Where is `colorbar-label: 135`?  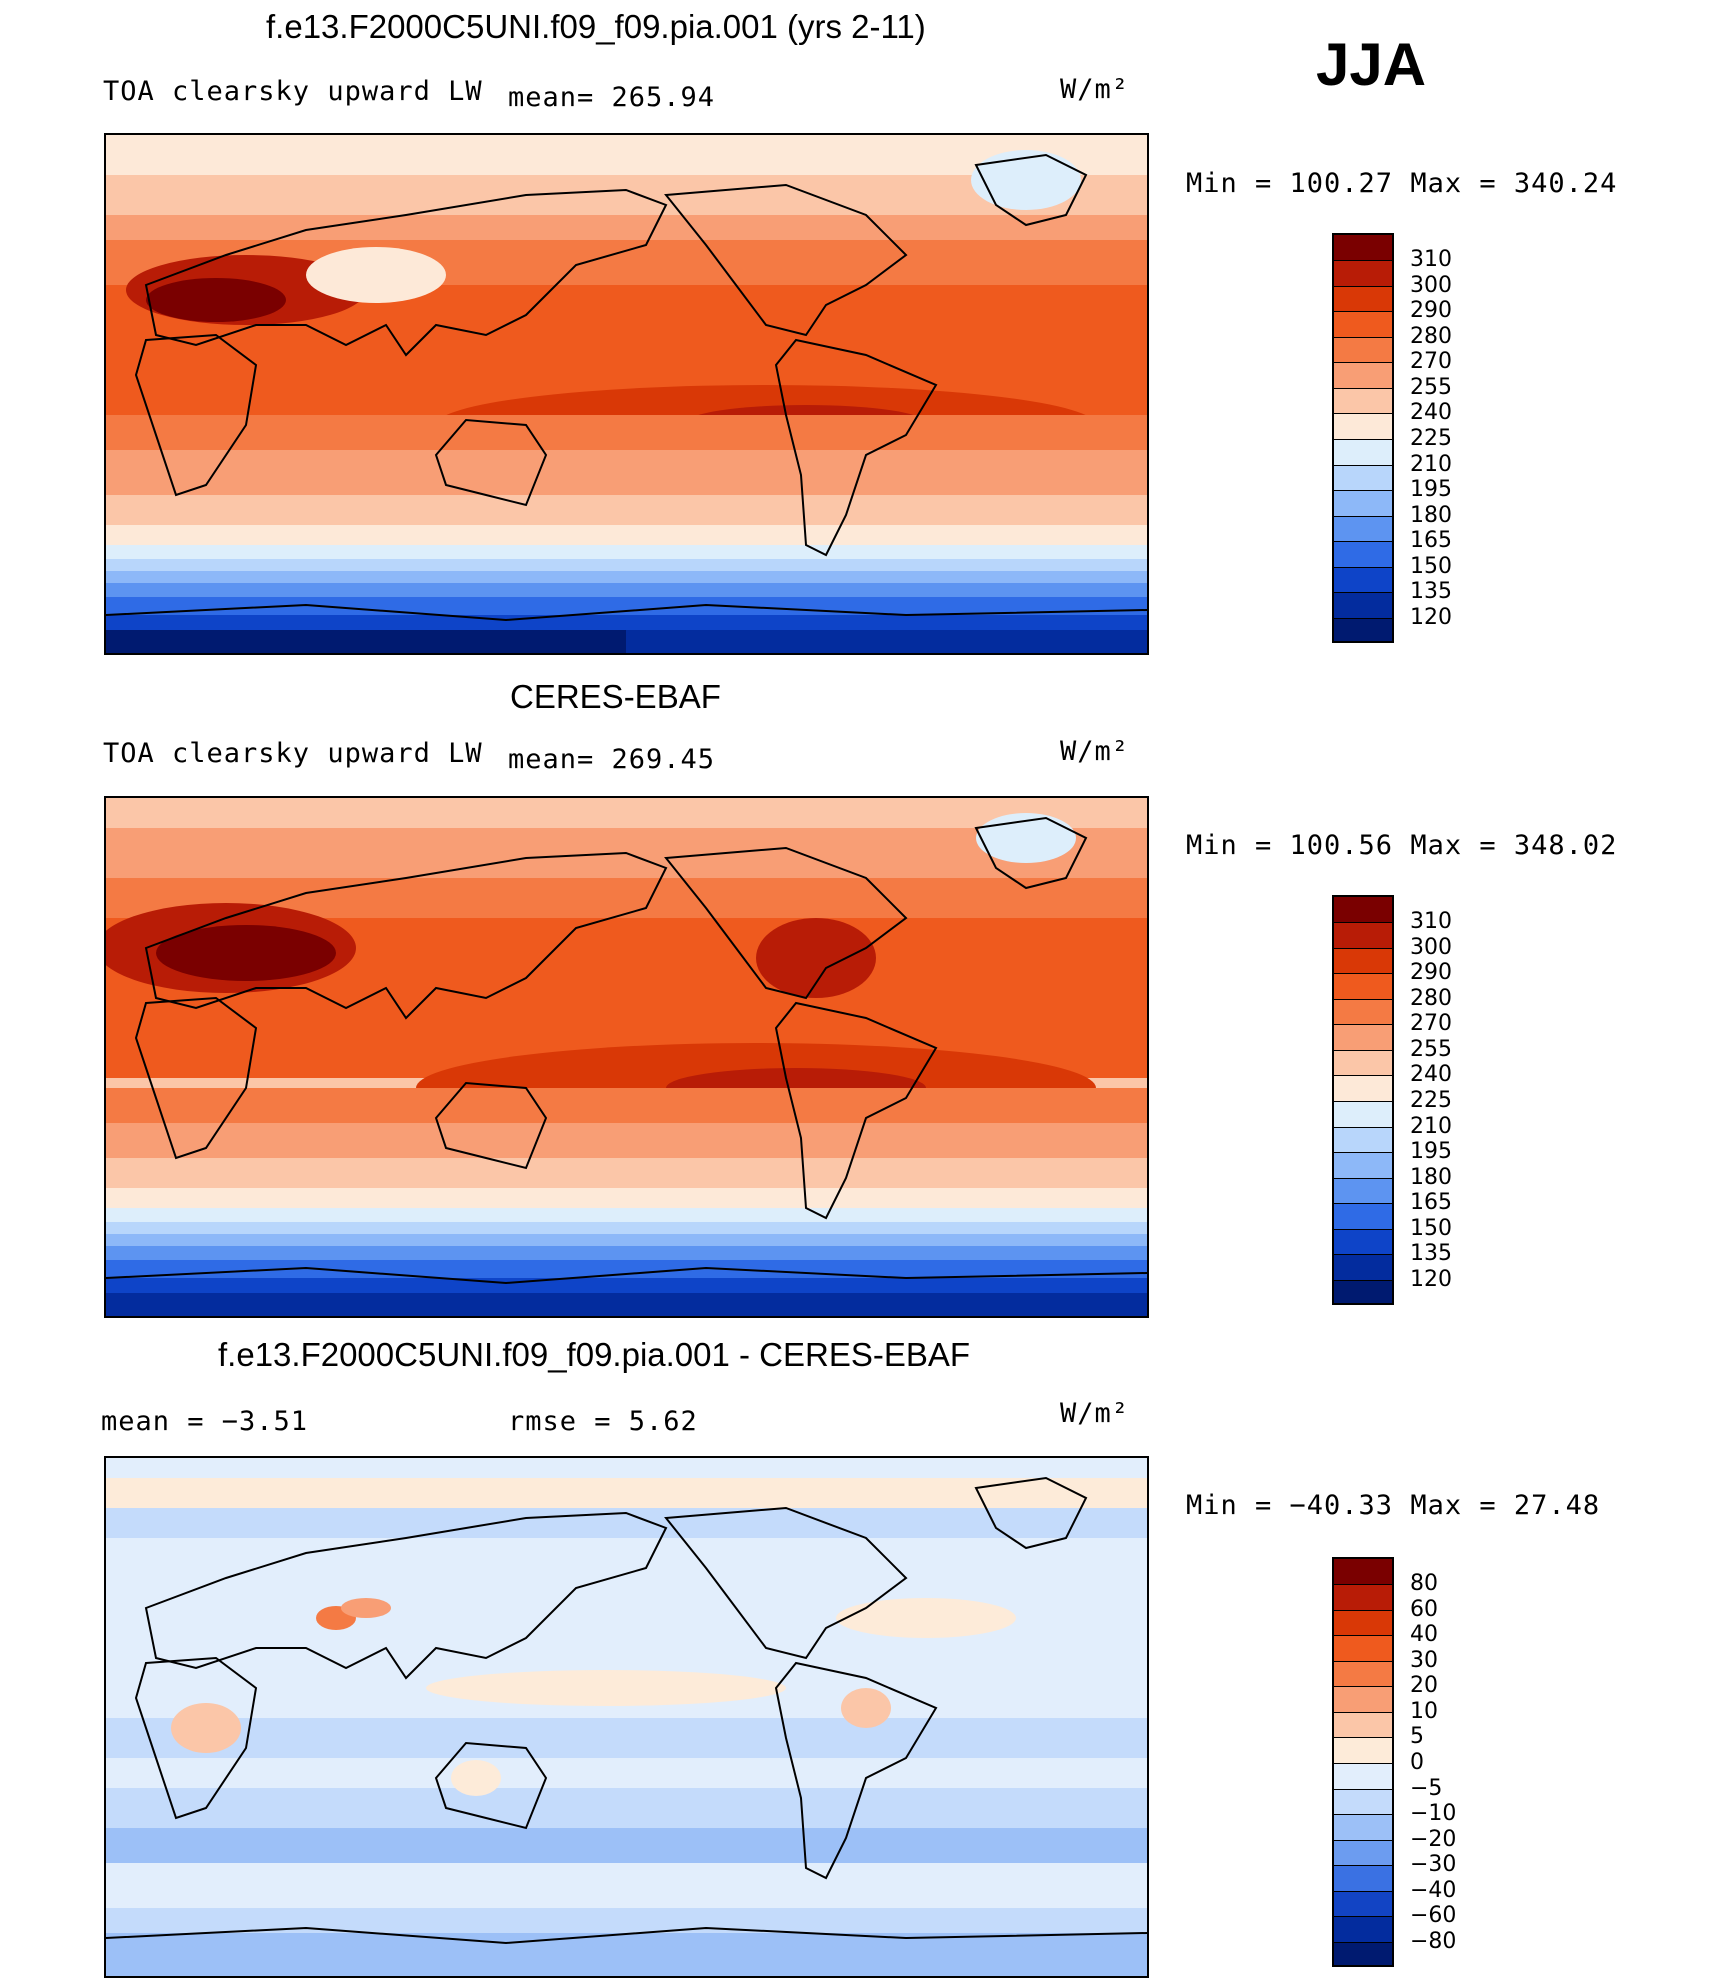
colorbar-label: 135 is located at coordinates (1431, 591).